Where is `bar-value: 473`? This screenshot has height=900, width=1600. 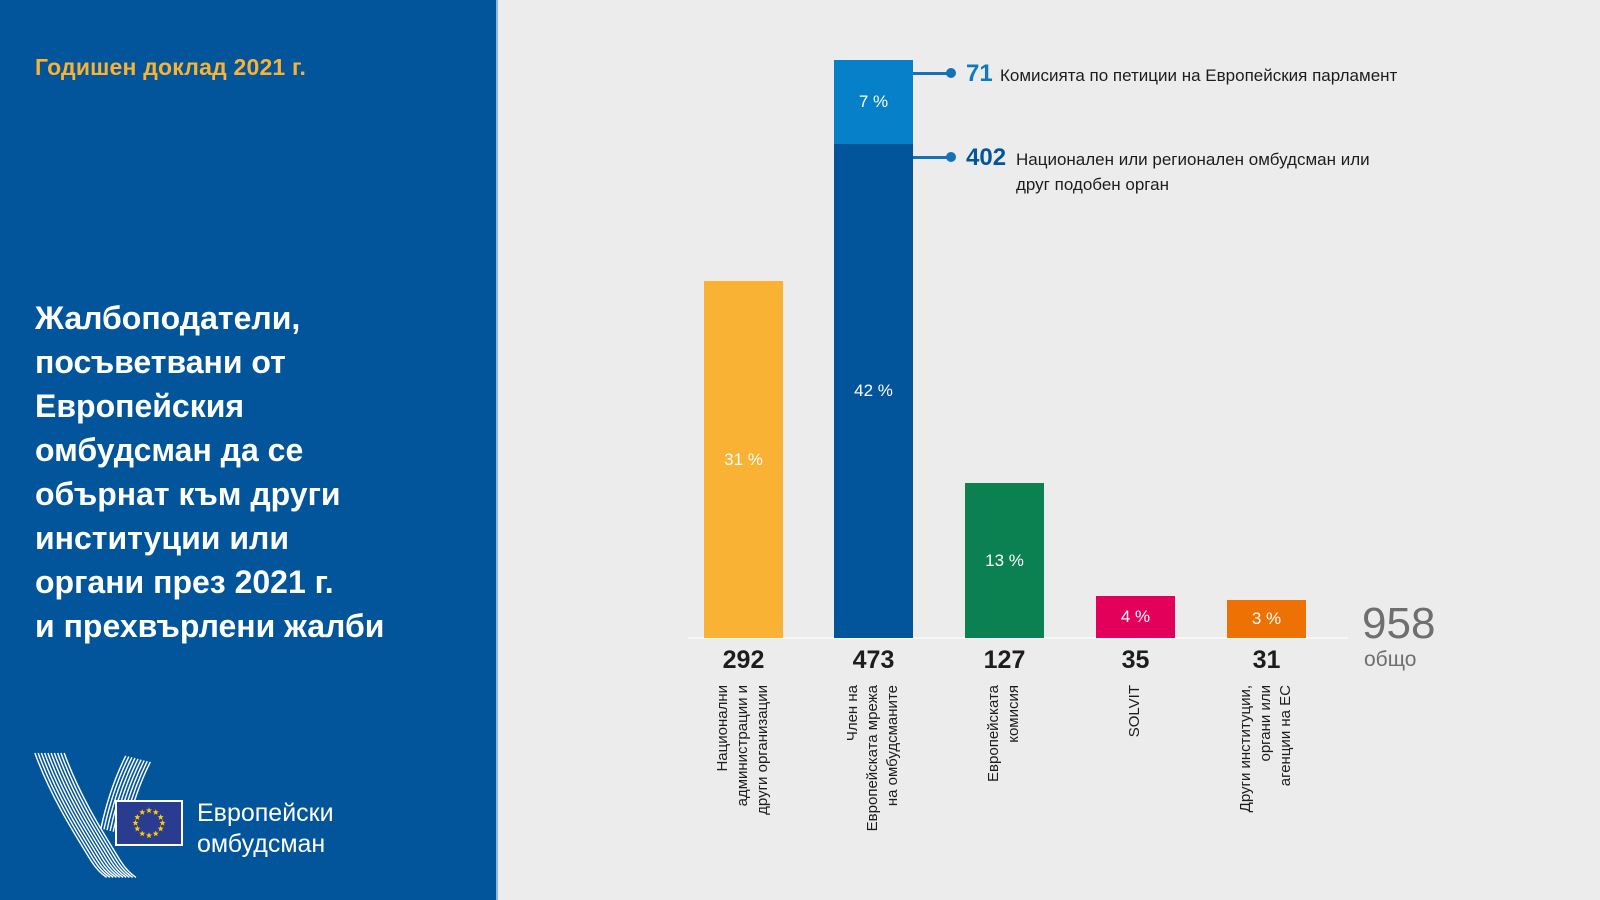
bar-value: 473 is located at coordinates (873, 660).